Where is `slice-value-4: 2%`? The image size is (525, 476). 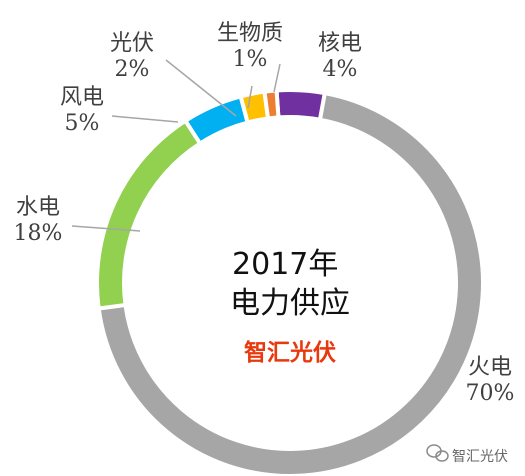 slice-value-4: 2% is located at coordinates (132, 69).